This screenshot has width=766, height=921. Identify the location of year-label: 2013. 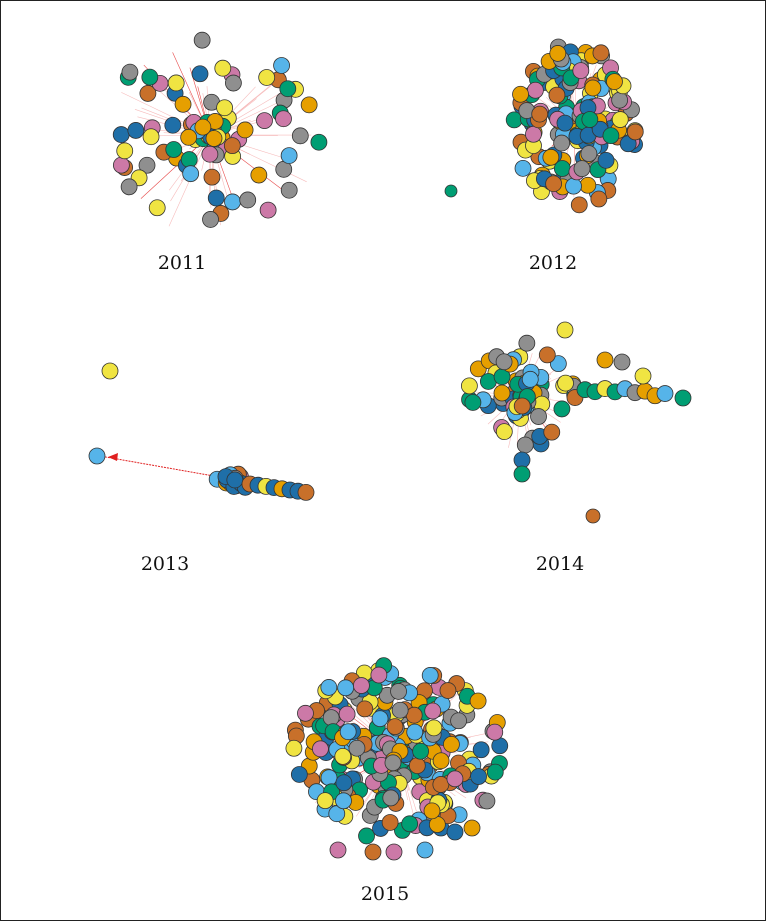
(165, 564).